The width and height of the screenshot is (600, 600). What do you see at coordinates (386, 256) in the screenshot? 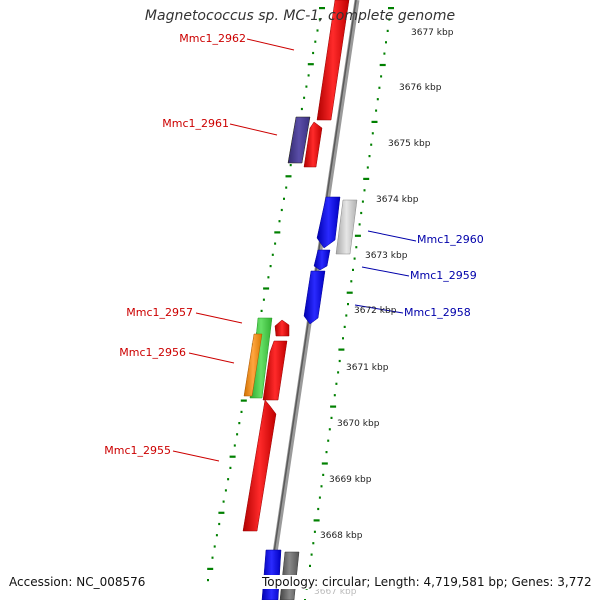
I see `tick-label-3673: 3673 kbp` at bounding box center [386, 256].